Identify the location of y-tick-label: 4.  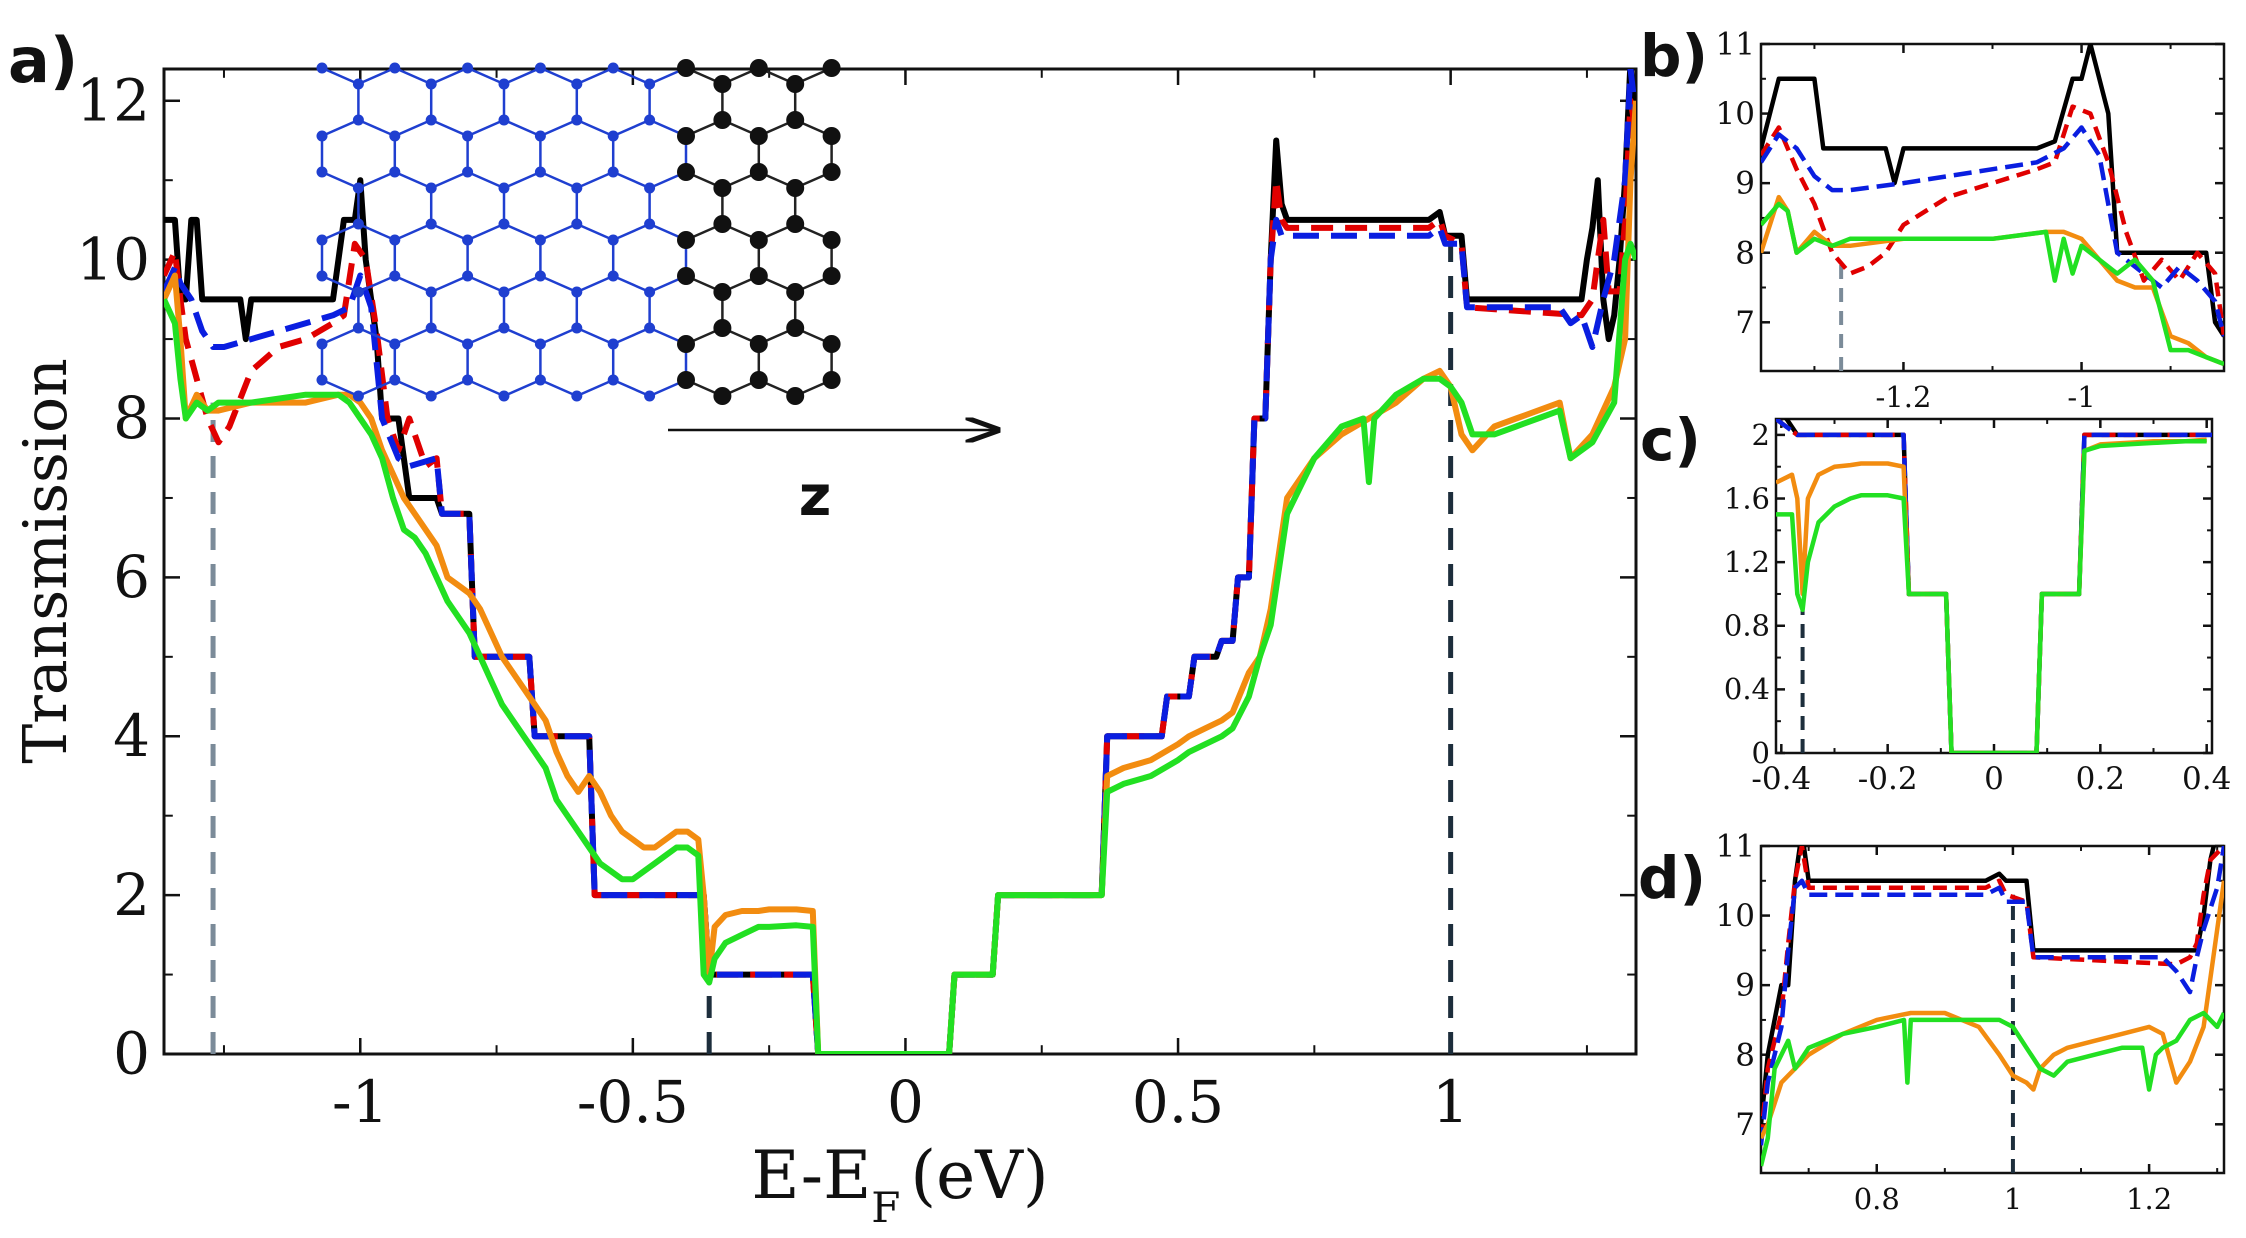
(131, 736).